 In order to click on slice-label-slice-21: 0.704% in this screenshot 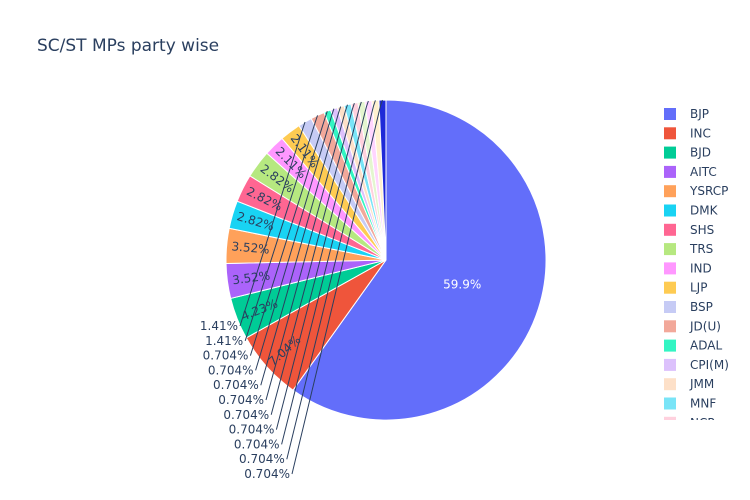, I will do `click(267, 474)`.